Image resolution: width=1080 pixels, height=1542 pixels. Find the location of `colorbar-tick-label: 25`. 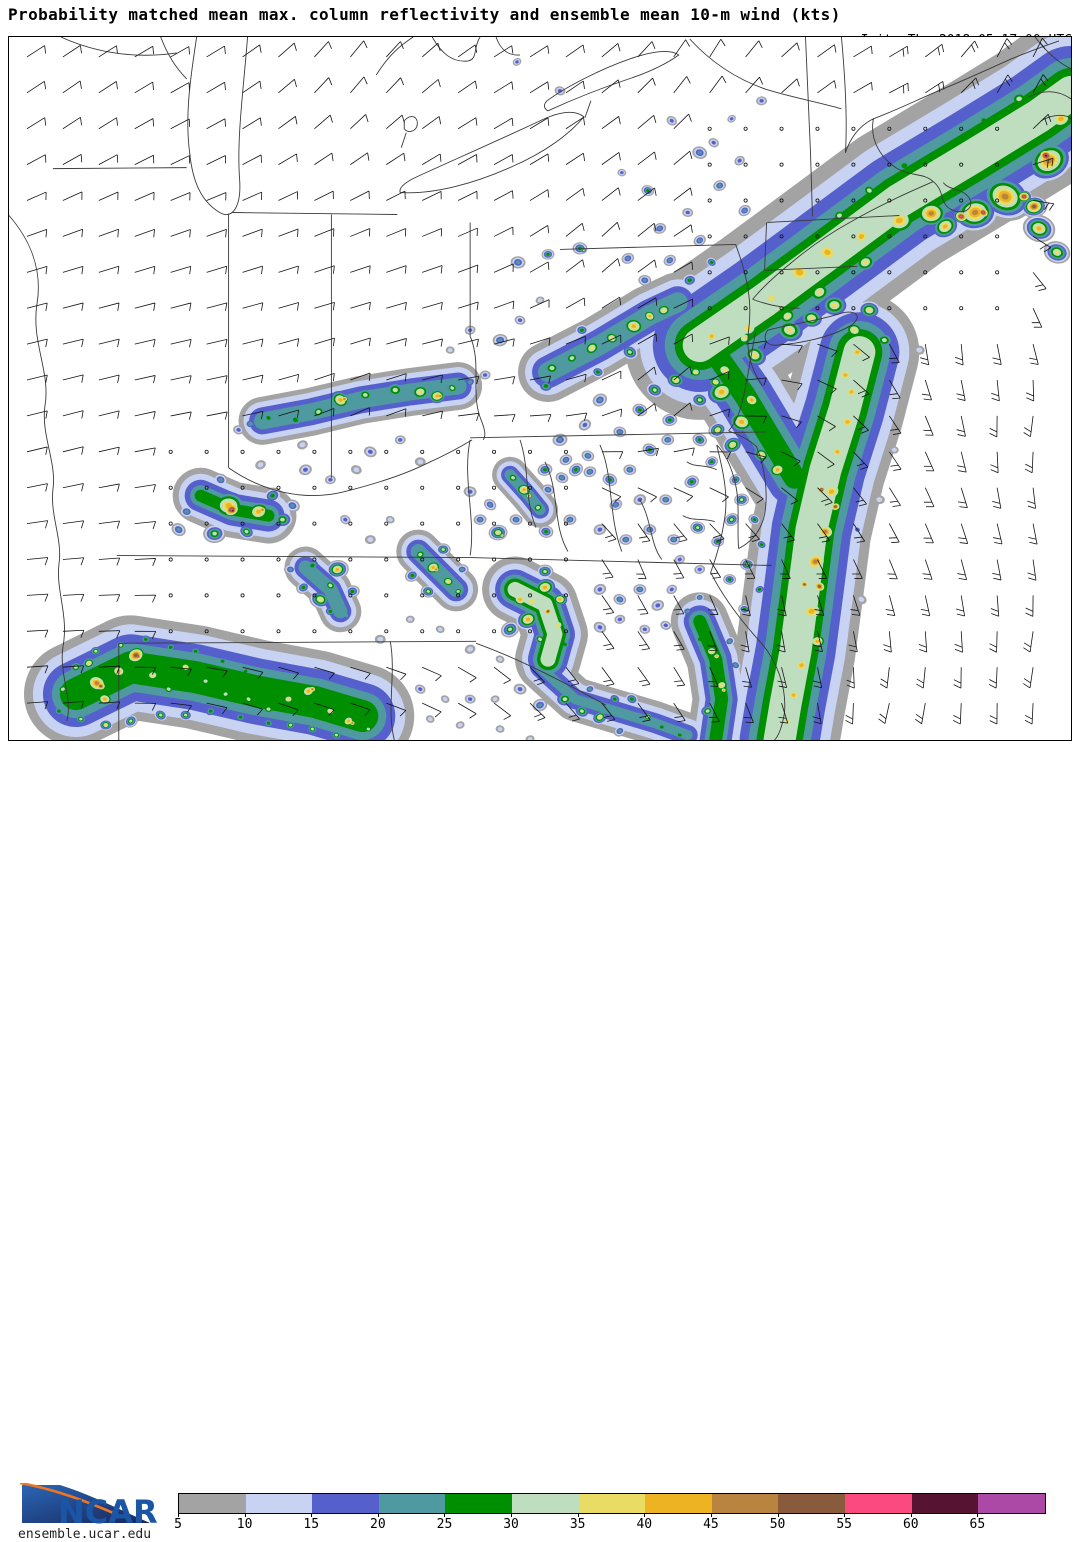

colorbar-tick-label: 25 is located at coordinates (444, 1524).